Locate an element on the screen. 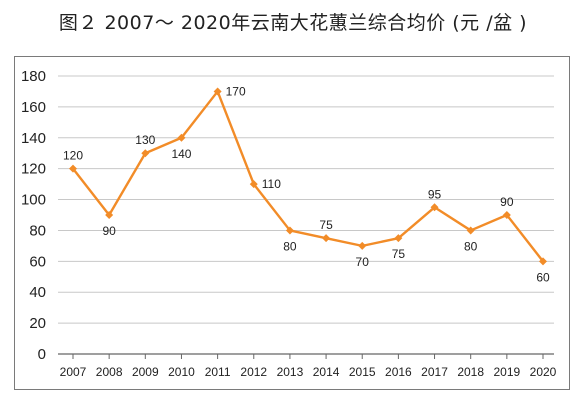 The width and height of the screenshot is (586, 405). x-tick-label: 2018 is located at coordinates (470, 372).